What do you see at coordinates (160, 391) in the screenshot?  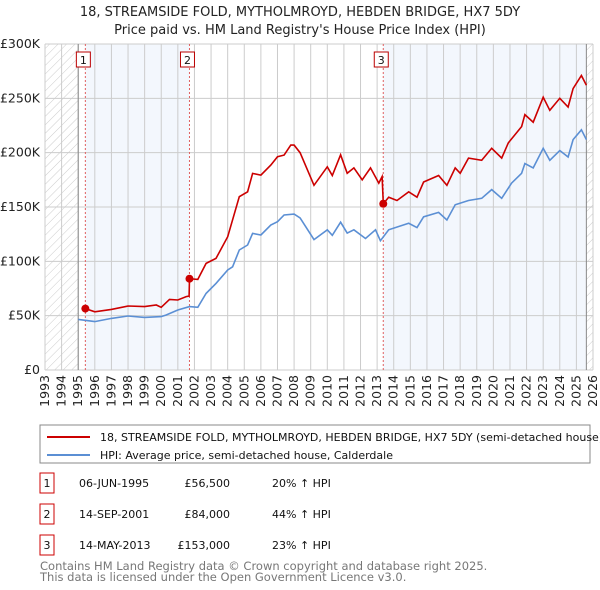 I see `x-tick-label: 2000` at bounding box center [160, 391].